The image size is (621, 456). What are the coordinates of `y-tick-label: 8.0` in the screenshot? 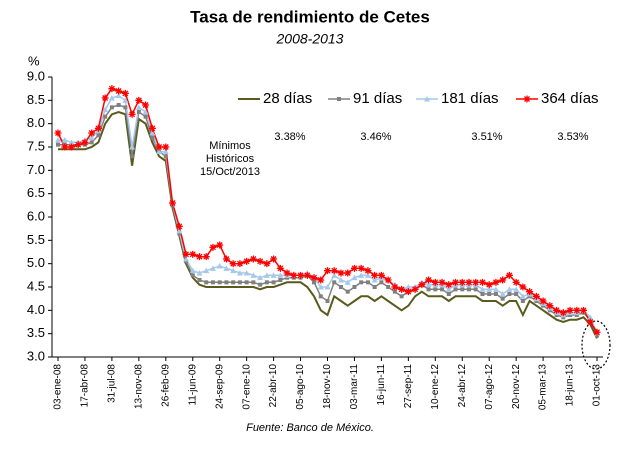 It's located at (36, 122).